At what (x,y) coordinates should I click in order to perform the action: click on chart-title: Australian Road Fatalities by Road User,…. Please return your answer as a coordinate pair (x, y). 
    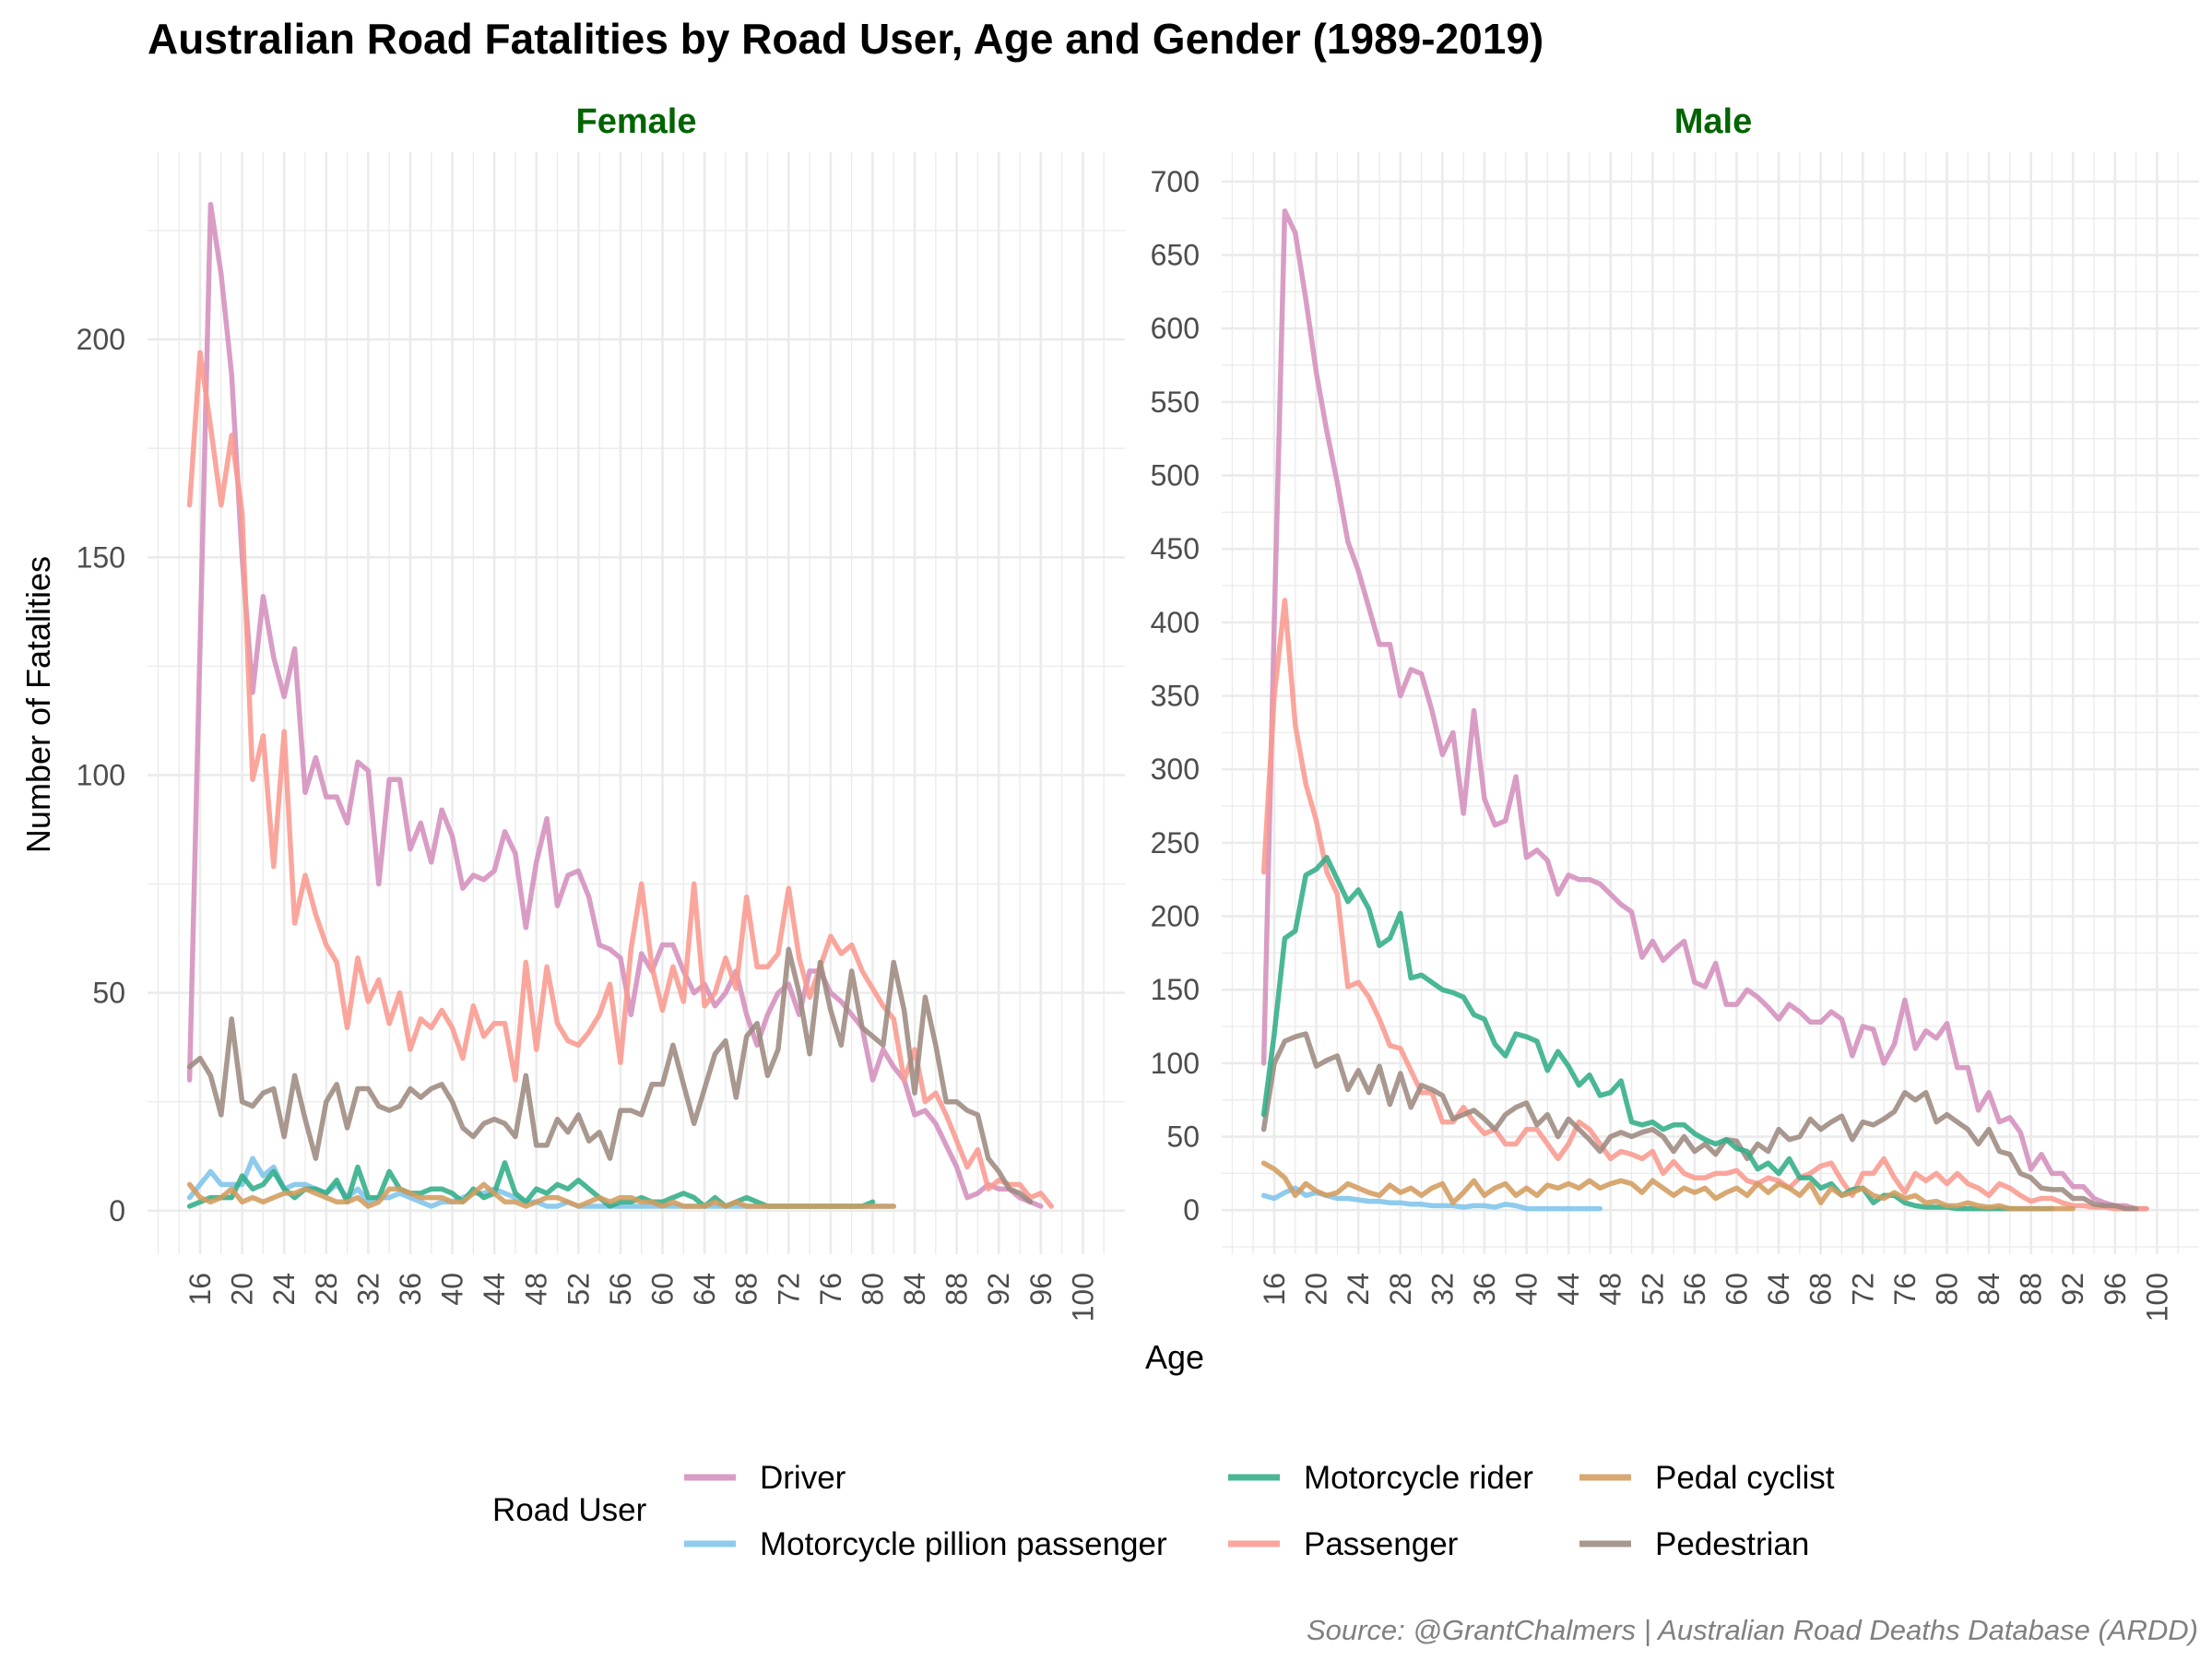
    Looking at the image, I should click on (846, 39).